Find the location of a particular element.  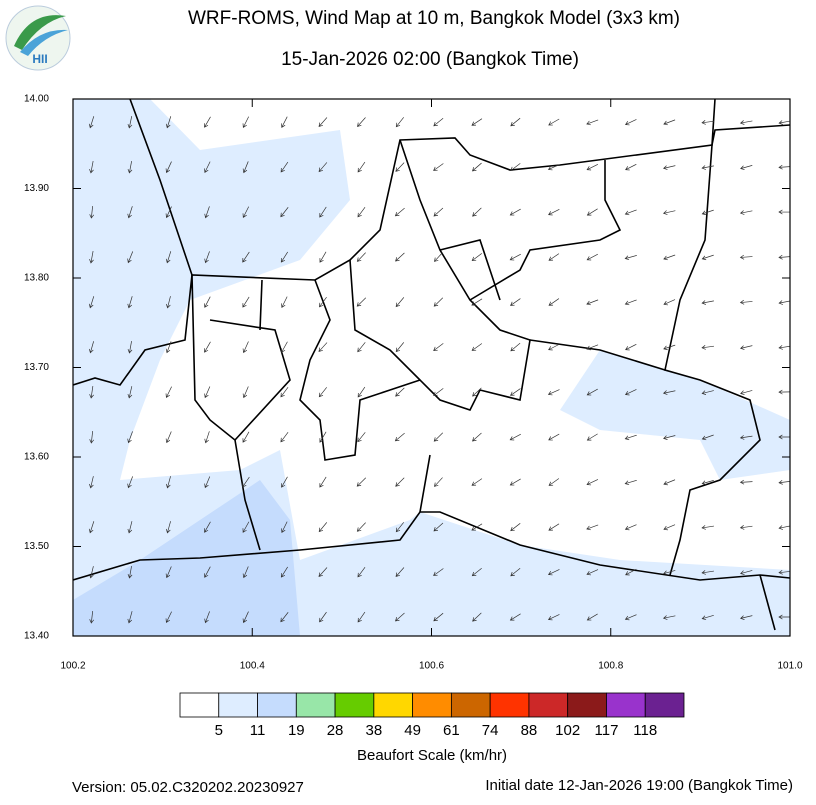

x-tick-label: 100.2 is located at coordinates (72, 666).